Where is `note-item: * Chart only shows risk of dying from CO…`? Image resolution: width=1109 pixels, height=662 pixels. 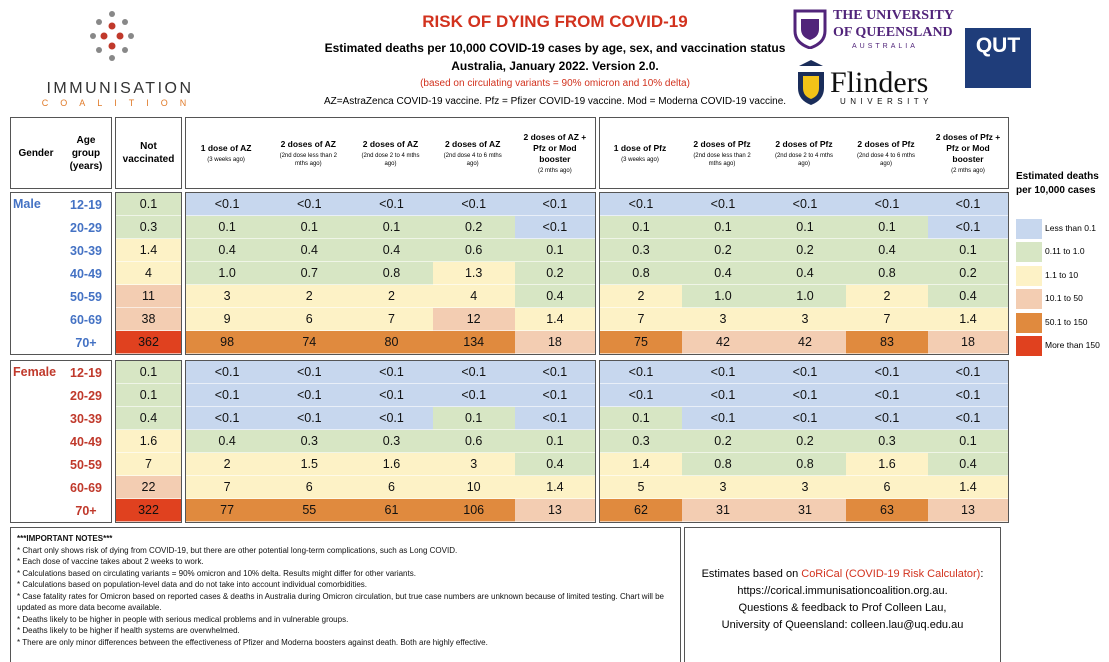
note-item: * Chart only shows risk of dying from CO… is located at coordinates (237, 550).